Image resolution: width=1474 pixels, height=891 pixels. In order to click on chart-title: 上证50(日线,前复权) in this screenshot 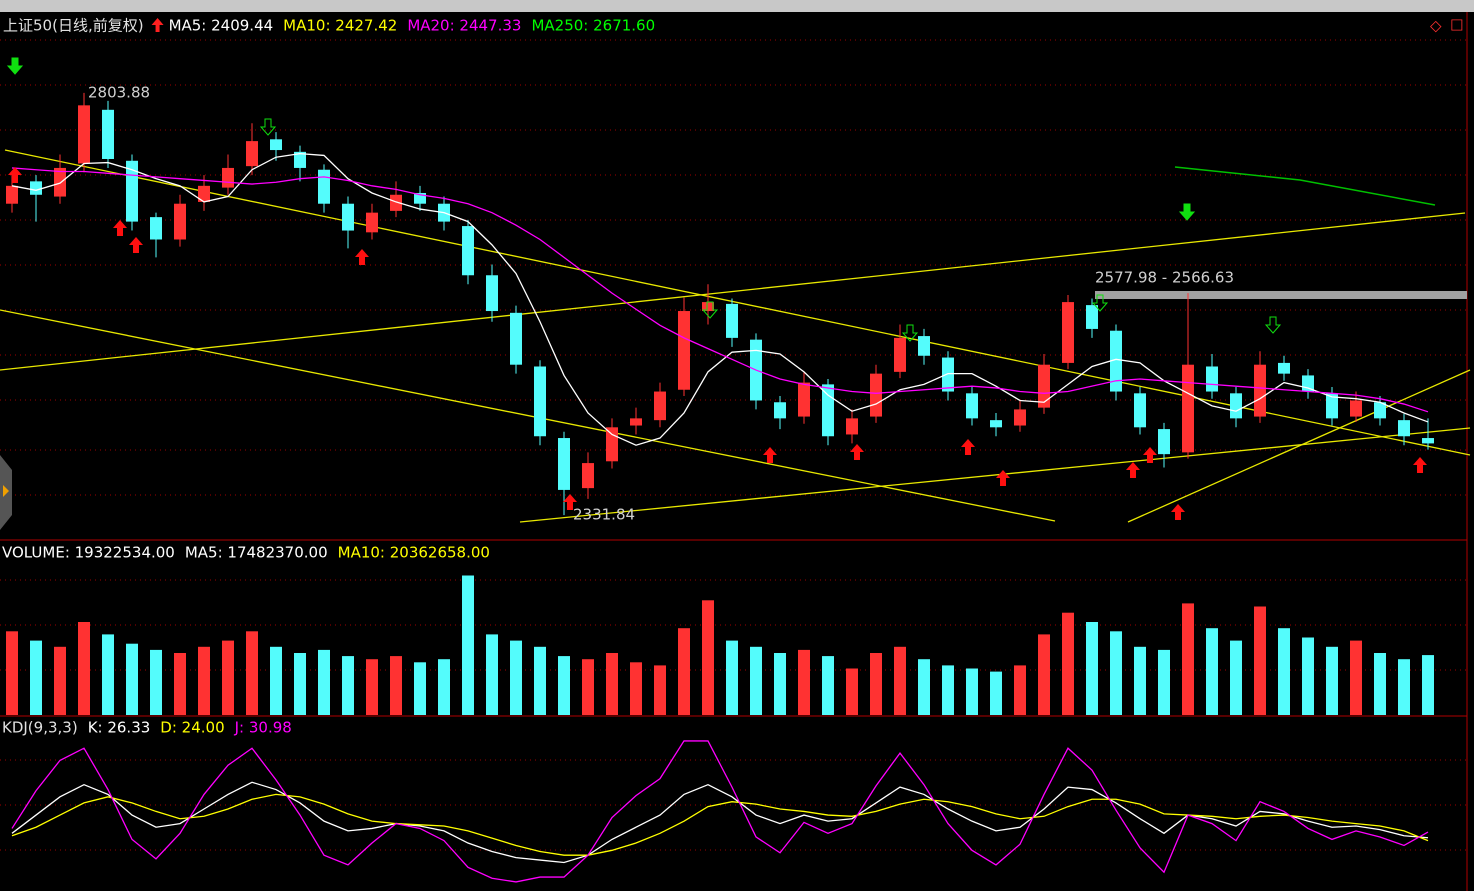, I will do `click(73, 26)`.